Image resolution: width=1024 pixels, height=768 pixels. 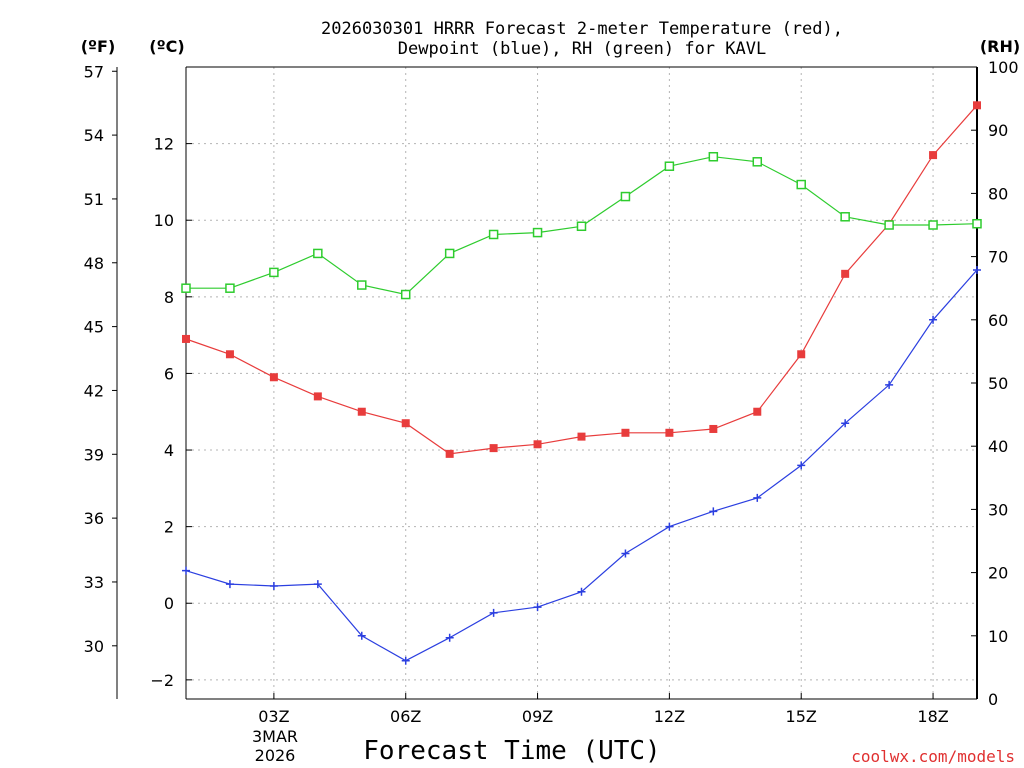 I want to click on date-label-year: 2026, so click(x=275, y=755).